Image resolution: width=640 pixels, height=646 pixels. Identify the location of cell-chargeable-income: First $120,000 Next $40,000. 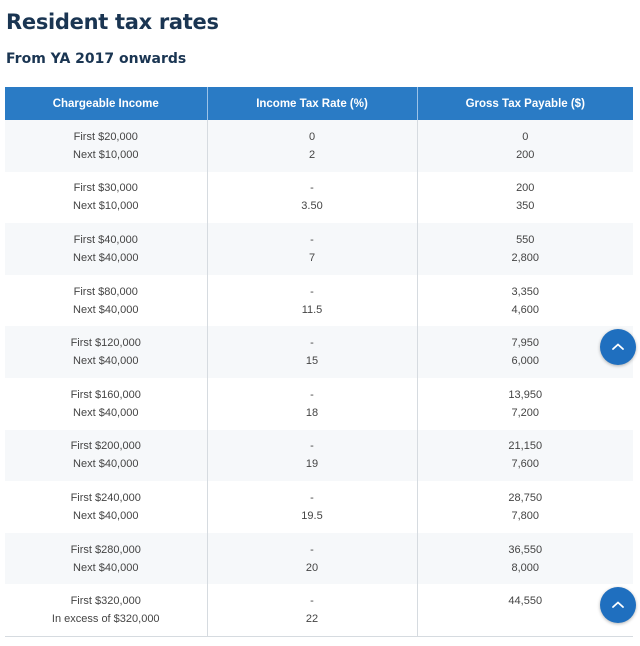
(106, 352).